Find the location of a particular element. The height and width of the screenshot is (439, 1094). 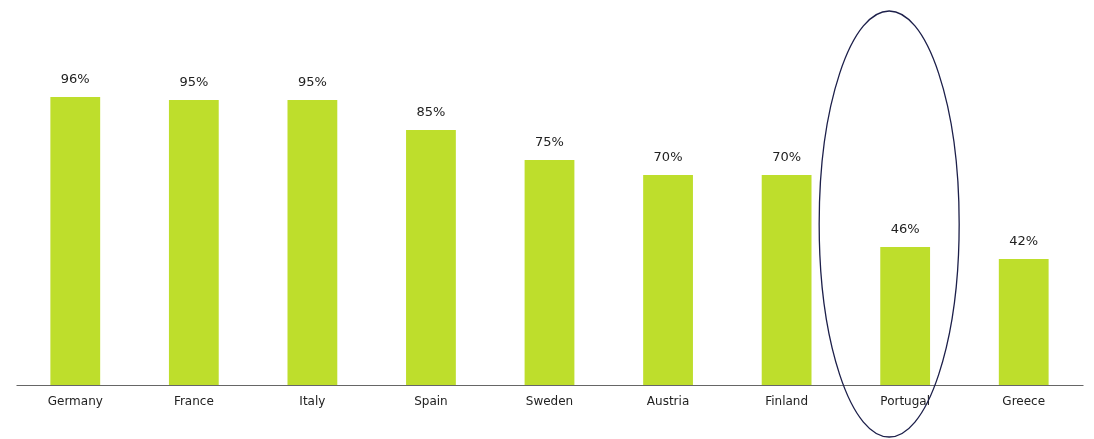

x-tick-label: Italy is located at coordinates (312, 400).